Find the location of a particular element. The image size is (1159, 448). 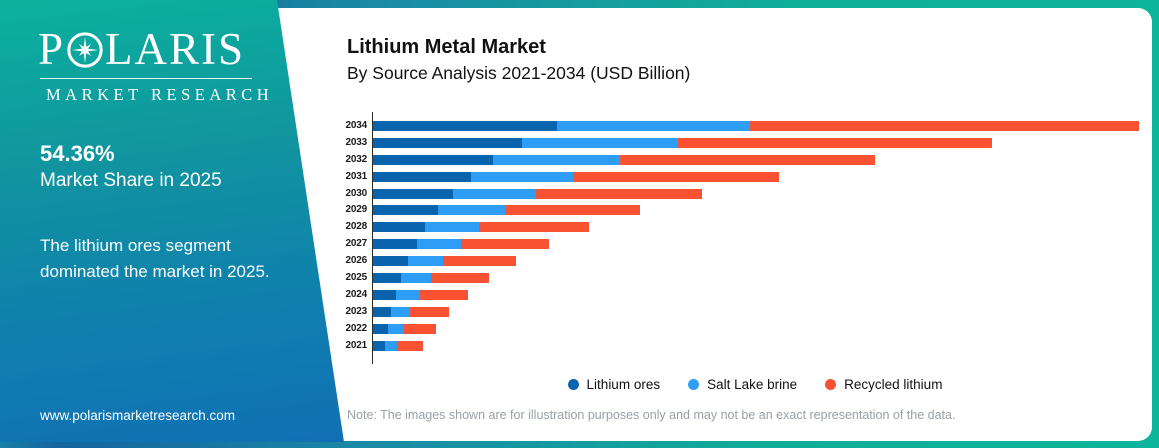

year-label-2021: 2021 is located at coordinates (356, 345).